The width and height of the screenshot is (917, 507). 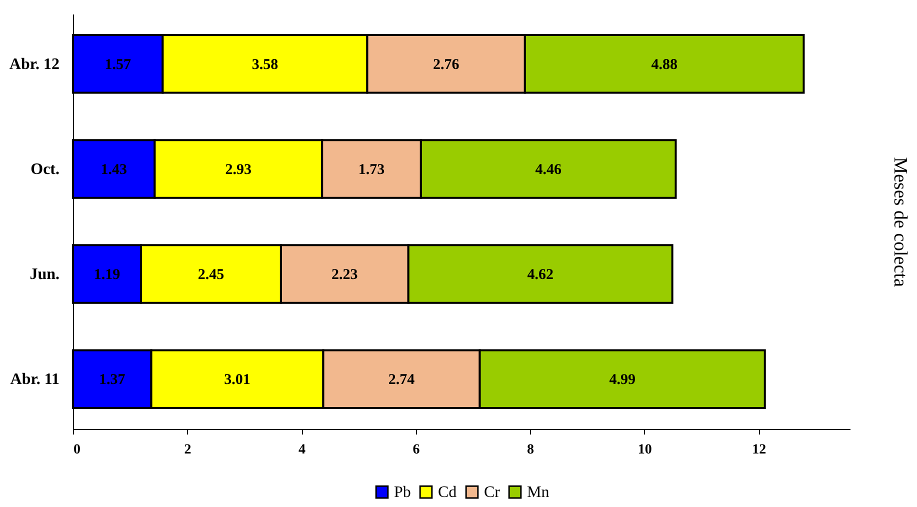 I want to click on data-label: 2.45, so click(x=211, y=275).